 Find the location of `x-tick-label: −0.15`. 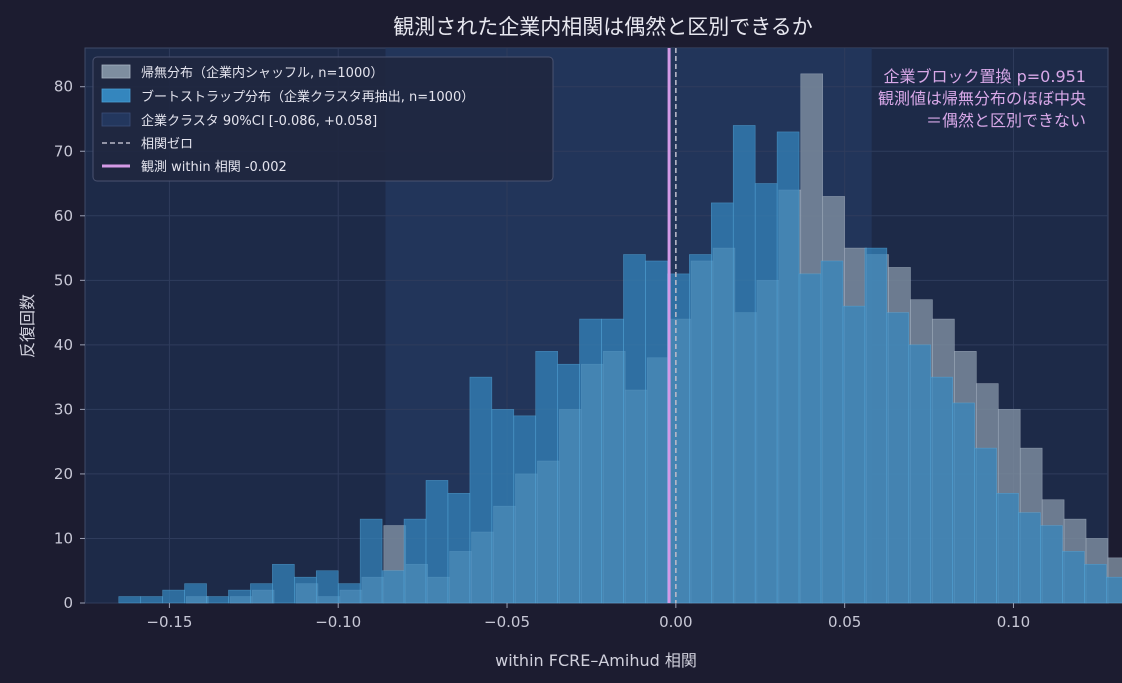

x-tick-label: −0.15 is located at coordinates (169, 622).